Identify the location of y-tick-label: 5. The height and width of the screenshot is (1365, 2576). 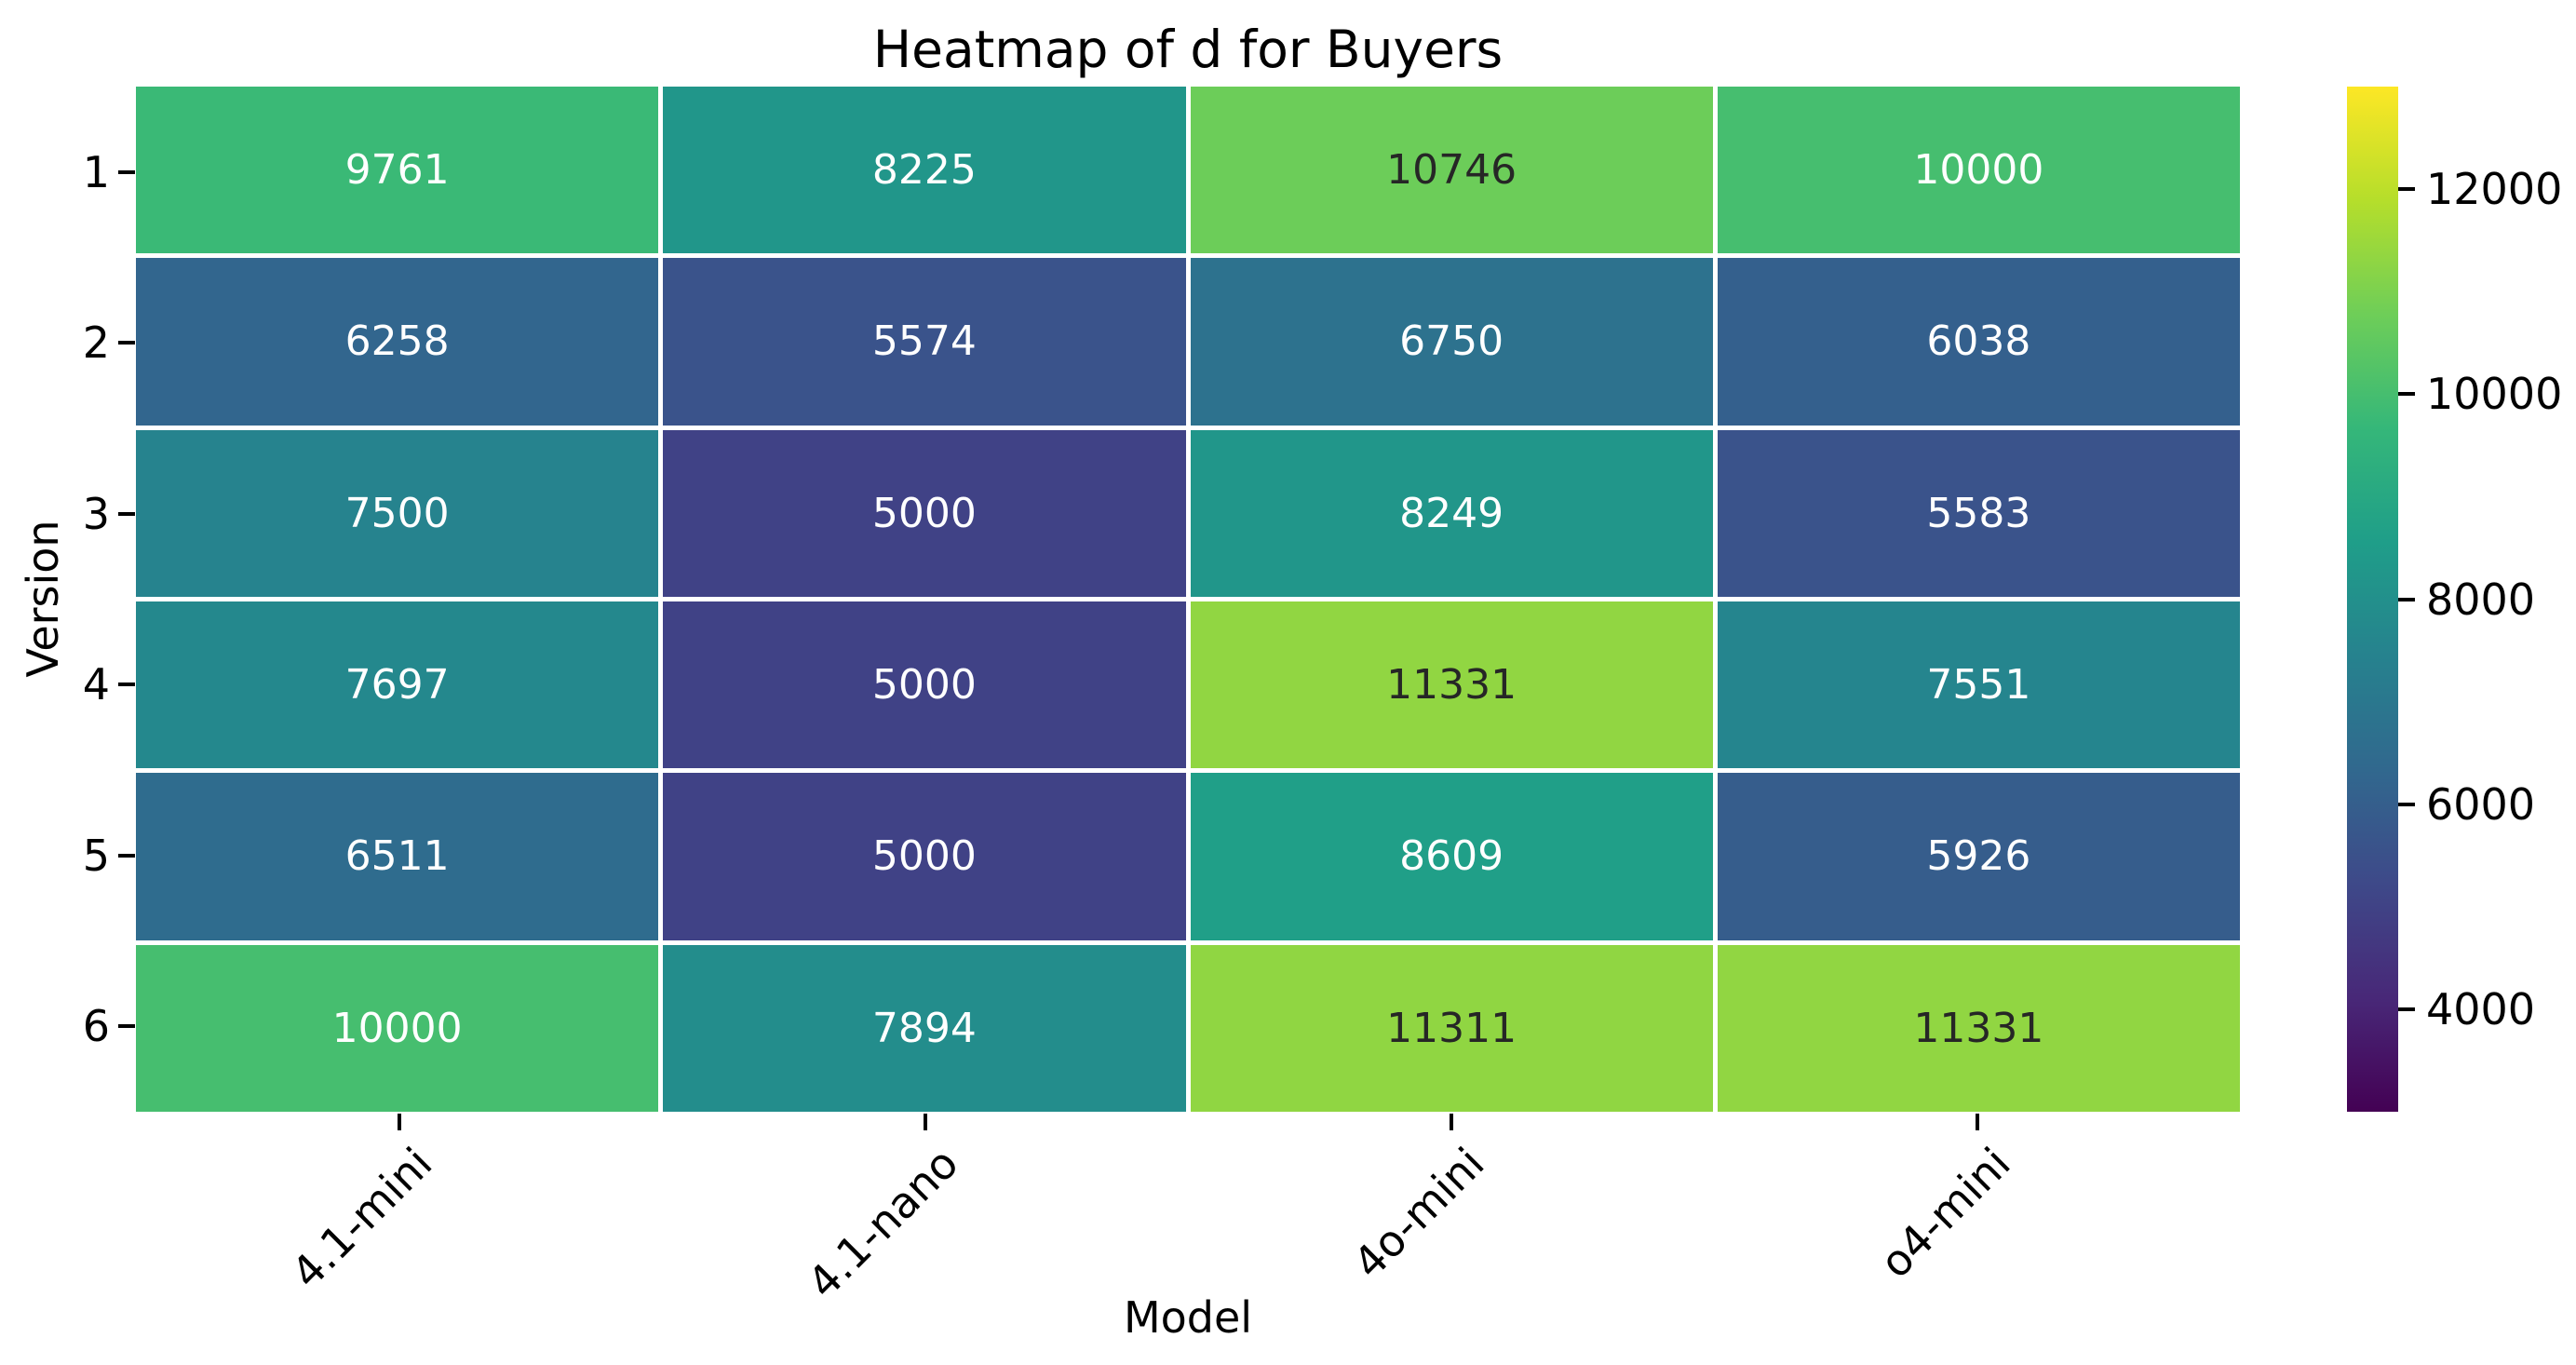
(96, 855).